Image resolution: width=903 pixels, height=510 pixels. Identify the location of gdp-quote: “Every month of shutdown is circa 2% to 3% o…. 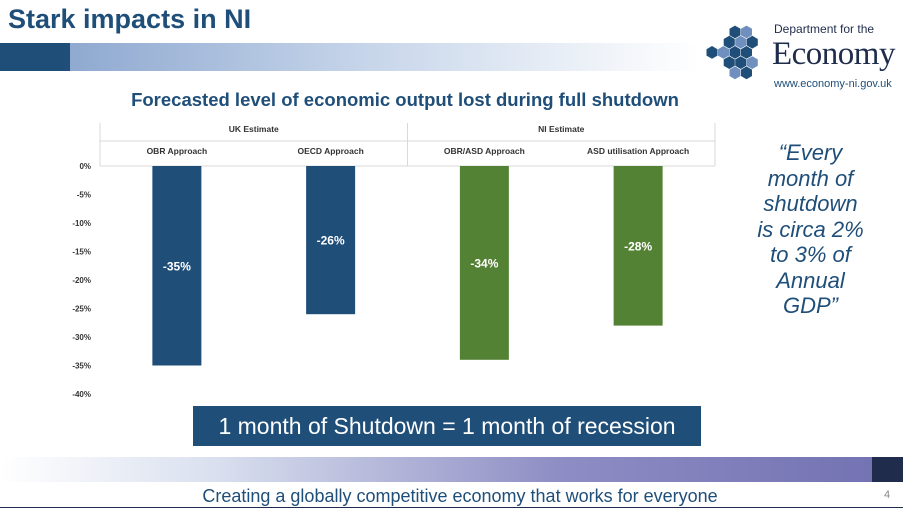
(810, 229).